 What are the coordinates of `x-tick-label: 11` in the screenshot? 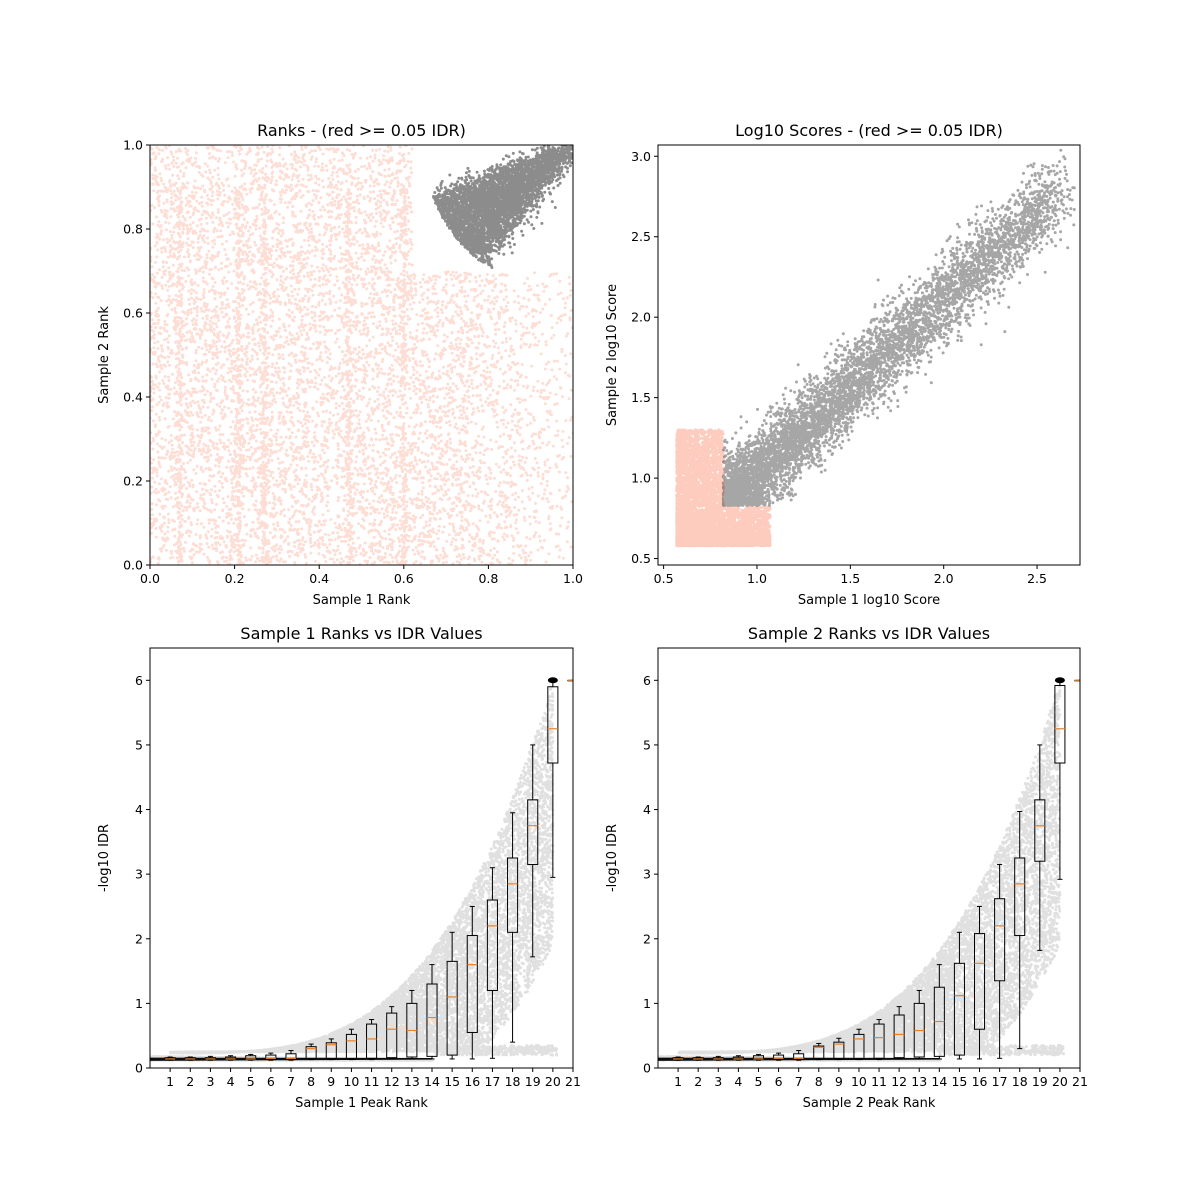 It's located at (879, 1081).